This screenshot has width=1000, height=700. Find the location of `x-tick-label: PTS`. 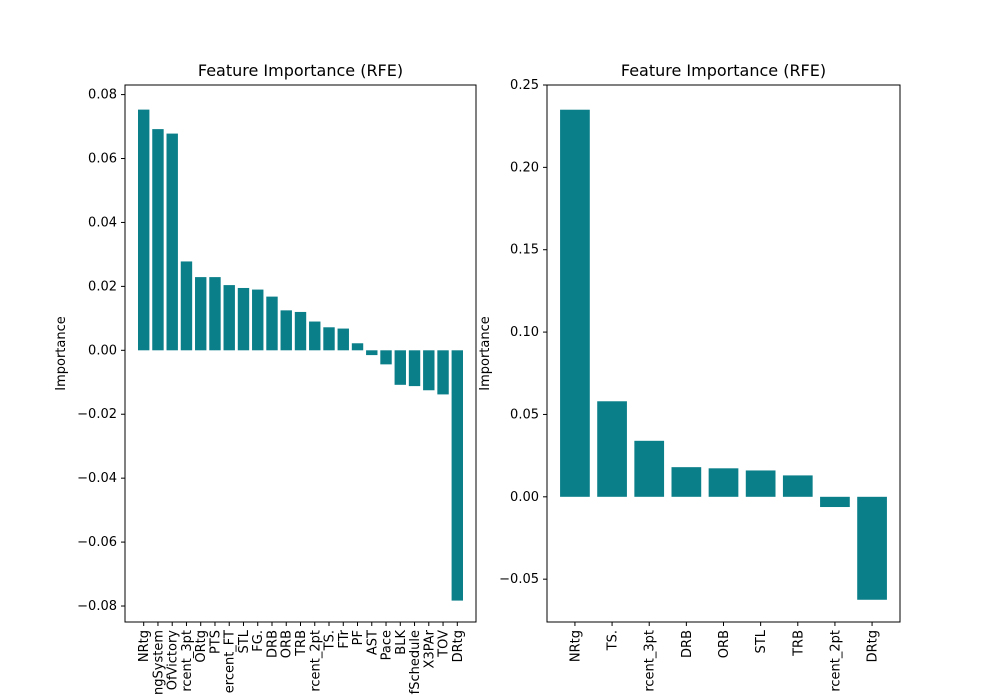

x-tick-label: PTS is located at coordinates (215, 642).